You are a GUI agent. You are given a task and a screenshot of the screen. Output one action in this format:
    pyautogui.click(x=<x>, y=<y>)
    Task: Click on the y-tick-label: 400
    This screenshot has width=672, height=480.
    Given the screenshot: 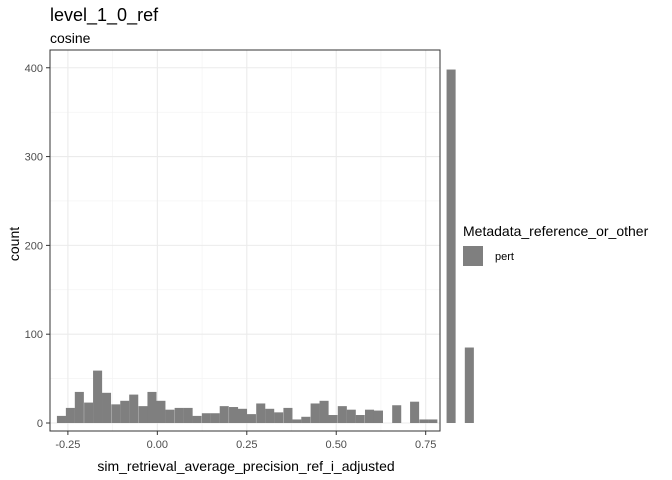 What is the action you would take?
    pyautogui.click(x=34, y=69)
    